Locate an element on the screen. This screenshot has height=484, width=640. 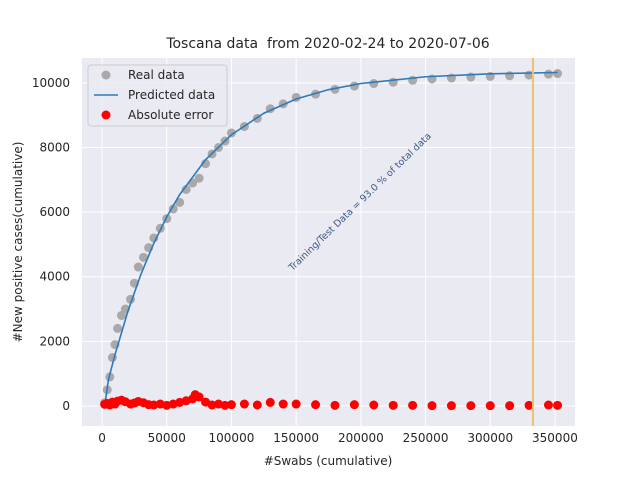
y-tick-label: 4000 is located at coordinates (54, 277).